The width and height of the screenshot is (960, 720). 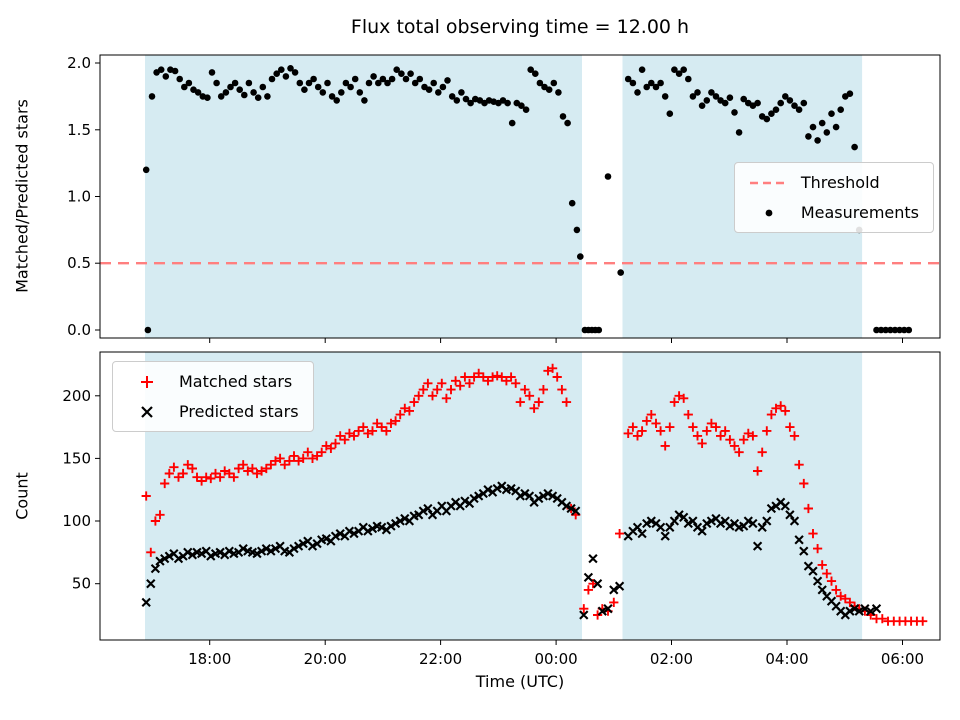 What do you see at coordinates (79, 197) in the screenshot?
I see `y-tick-label: 1.0` at bounding box center [79, 197].